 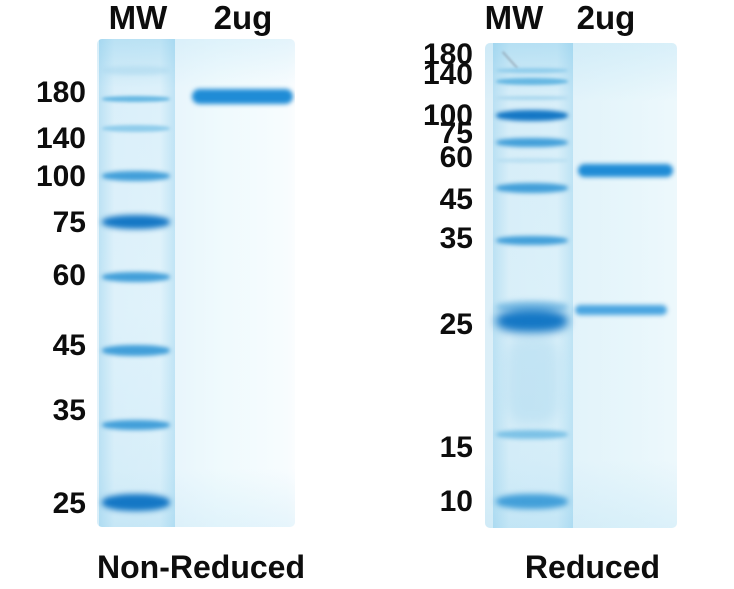 What do you see at coordinates (456, 447) in the screenshot?
I see `mw-marker-label: 15` at bounding box center [456, 447].